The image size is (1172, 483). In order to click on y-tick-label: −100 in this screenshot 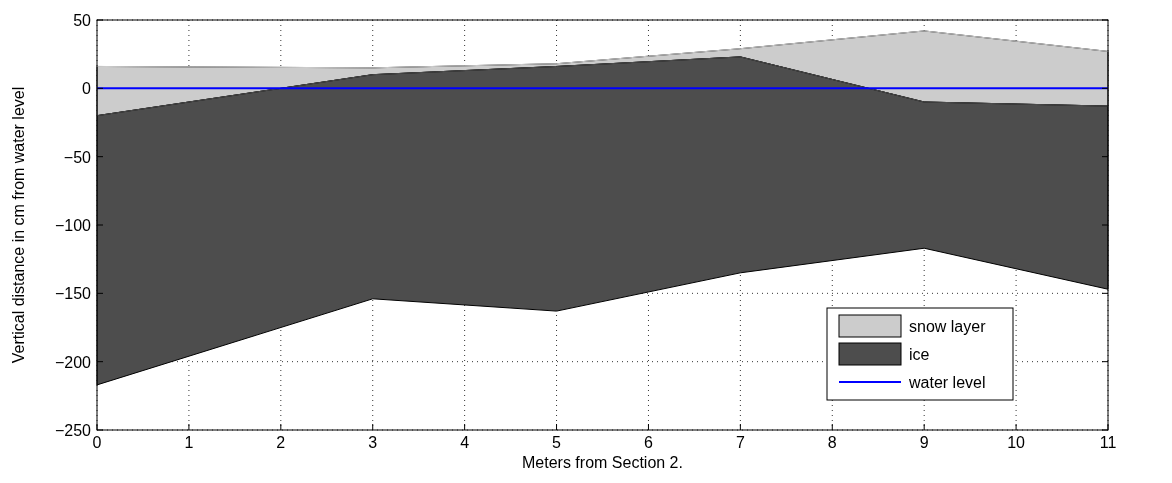, I will do `click(73, 225)`.